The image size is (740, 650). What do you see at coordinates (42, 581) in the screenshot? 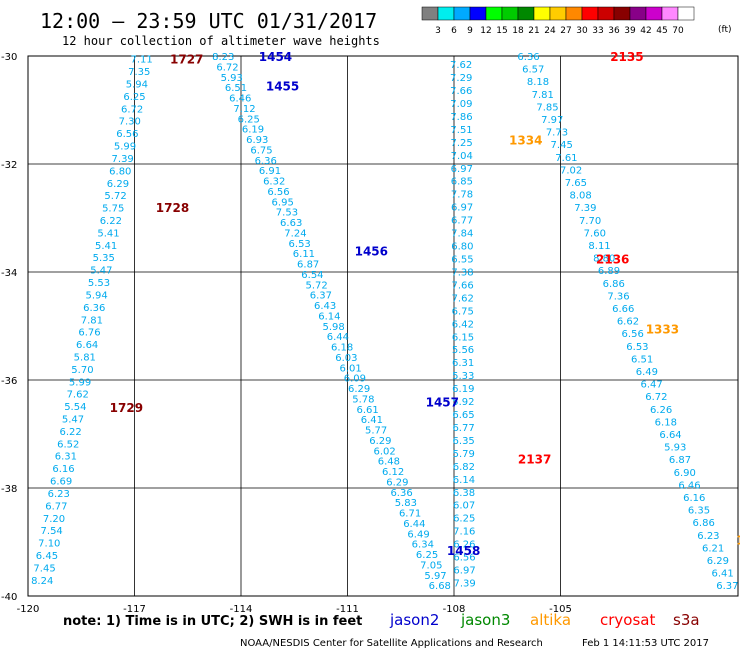
I see `wave-height-value: 8.24` at bounding box center [42, 581].